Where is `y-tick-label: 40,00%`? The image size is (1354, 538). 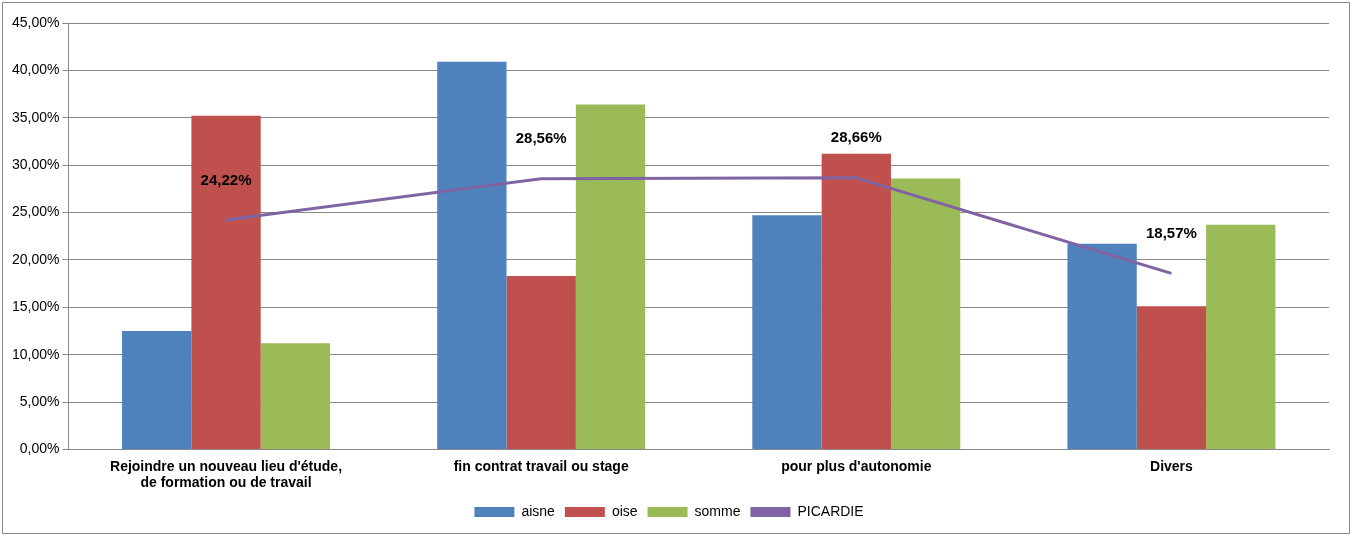
y-tick-label: 40,00% is located at coordinates (36, 69).